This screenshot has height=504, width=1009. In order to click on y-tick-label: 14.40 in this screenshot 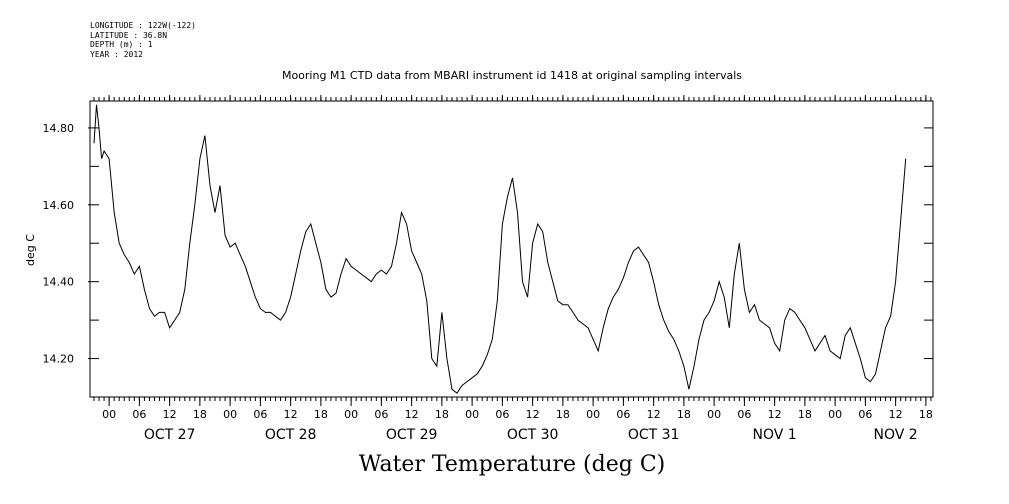, I will do `click(59, 282)`.